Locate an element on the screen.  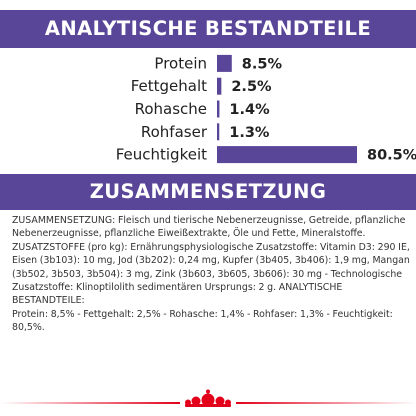
value-label-feuchtigkeit: 80.5% is located at coordinates (391, 156).